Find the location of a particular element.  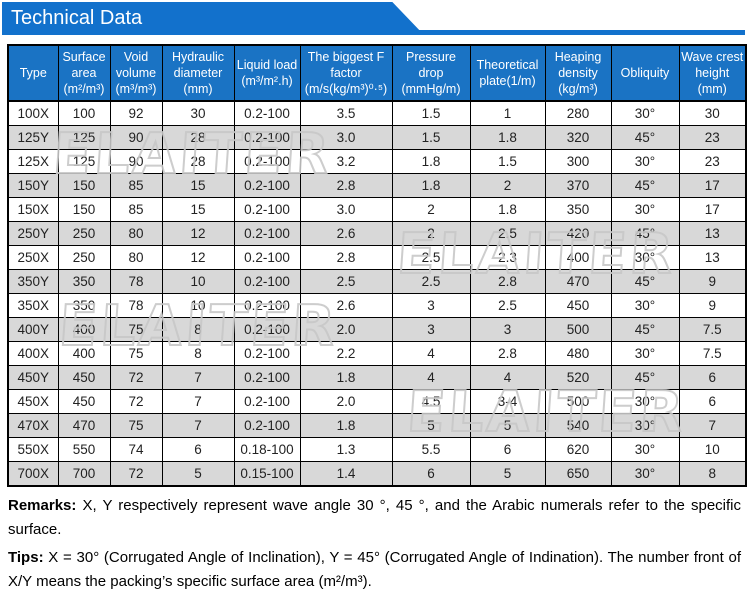

table-cell: 2.2 is located at coordinates (346, 353).